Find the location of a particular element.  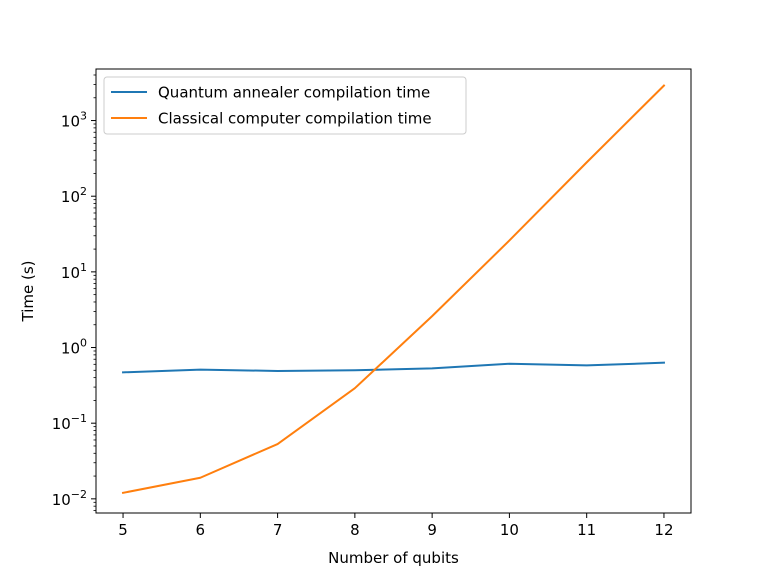

y-axis-label: Time (s) is located at coordinates (28, 292).